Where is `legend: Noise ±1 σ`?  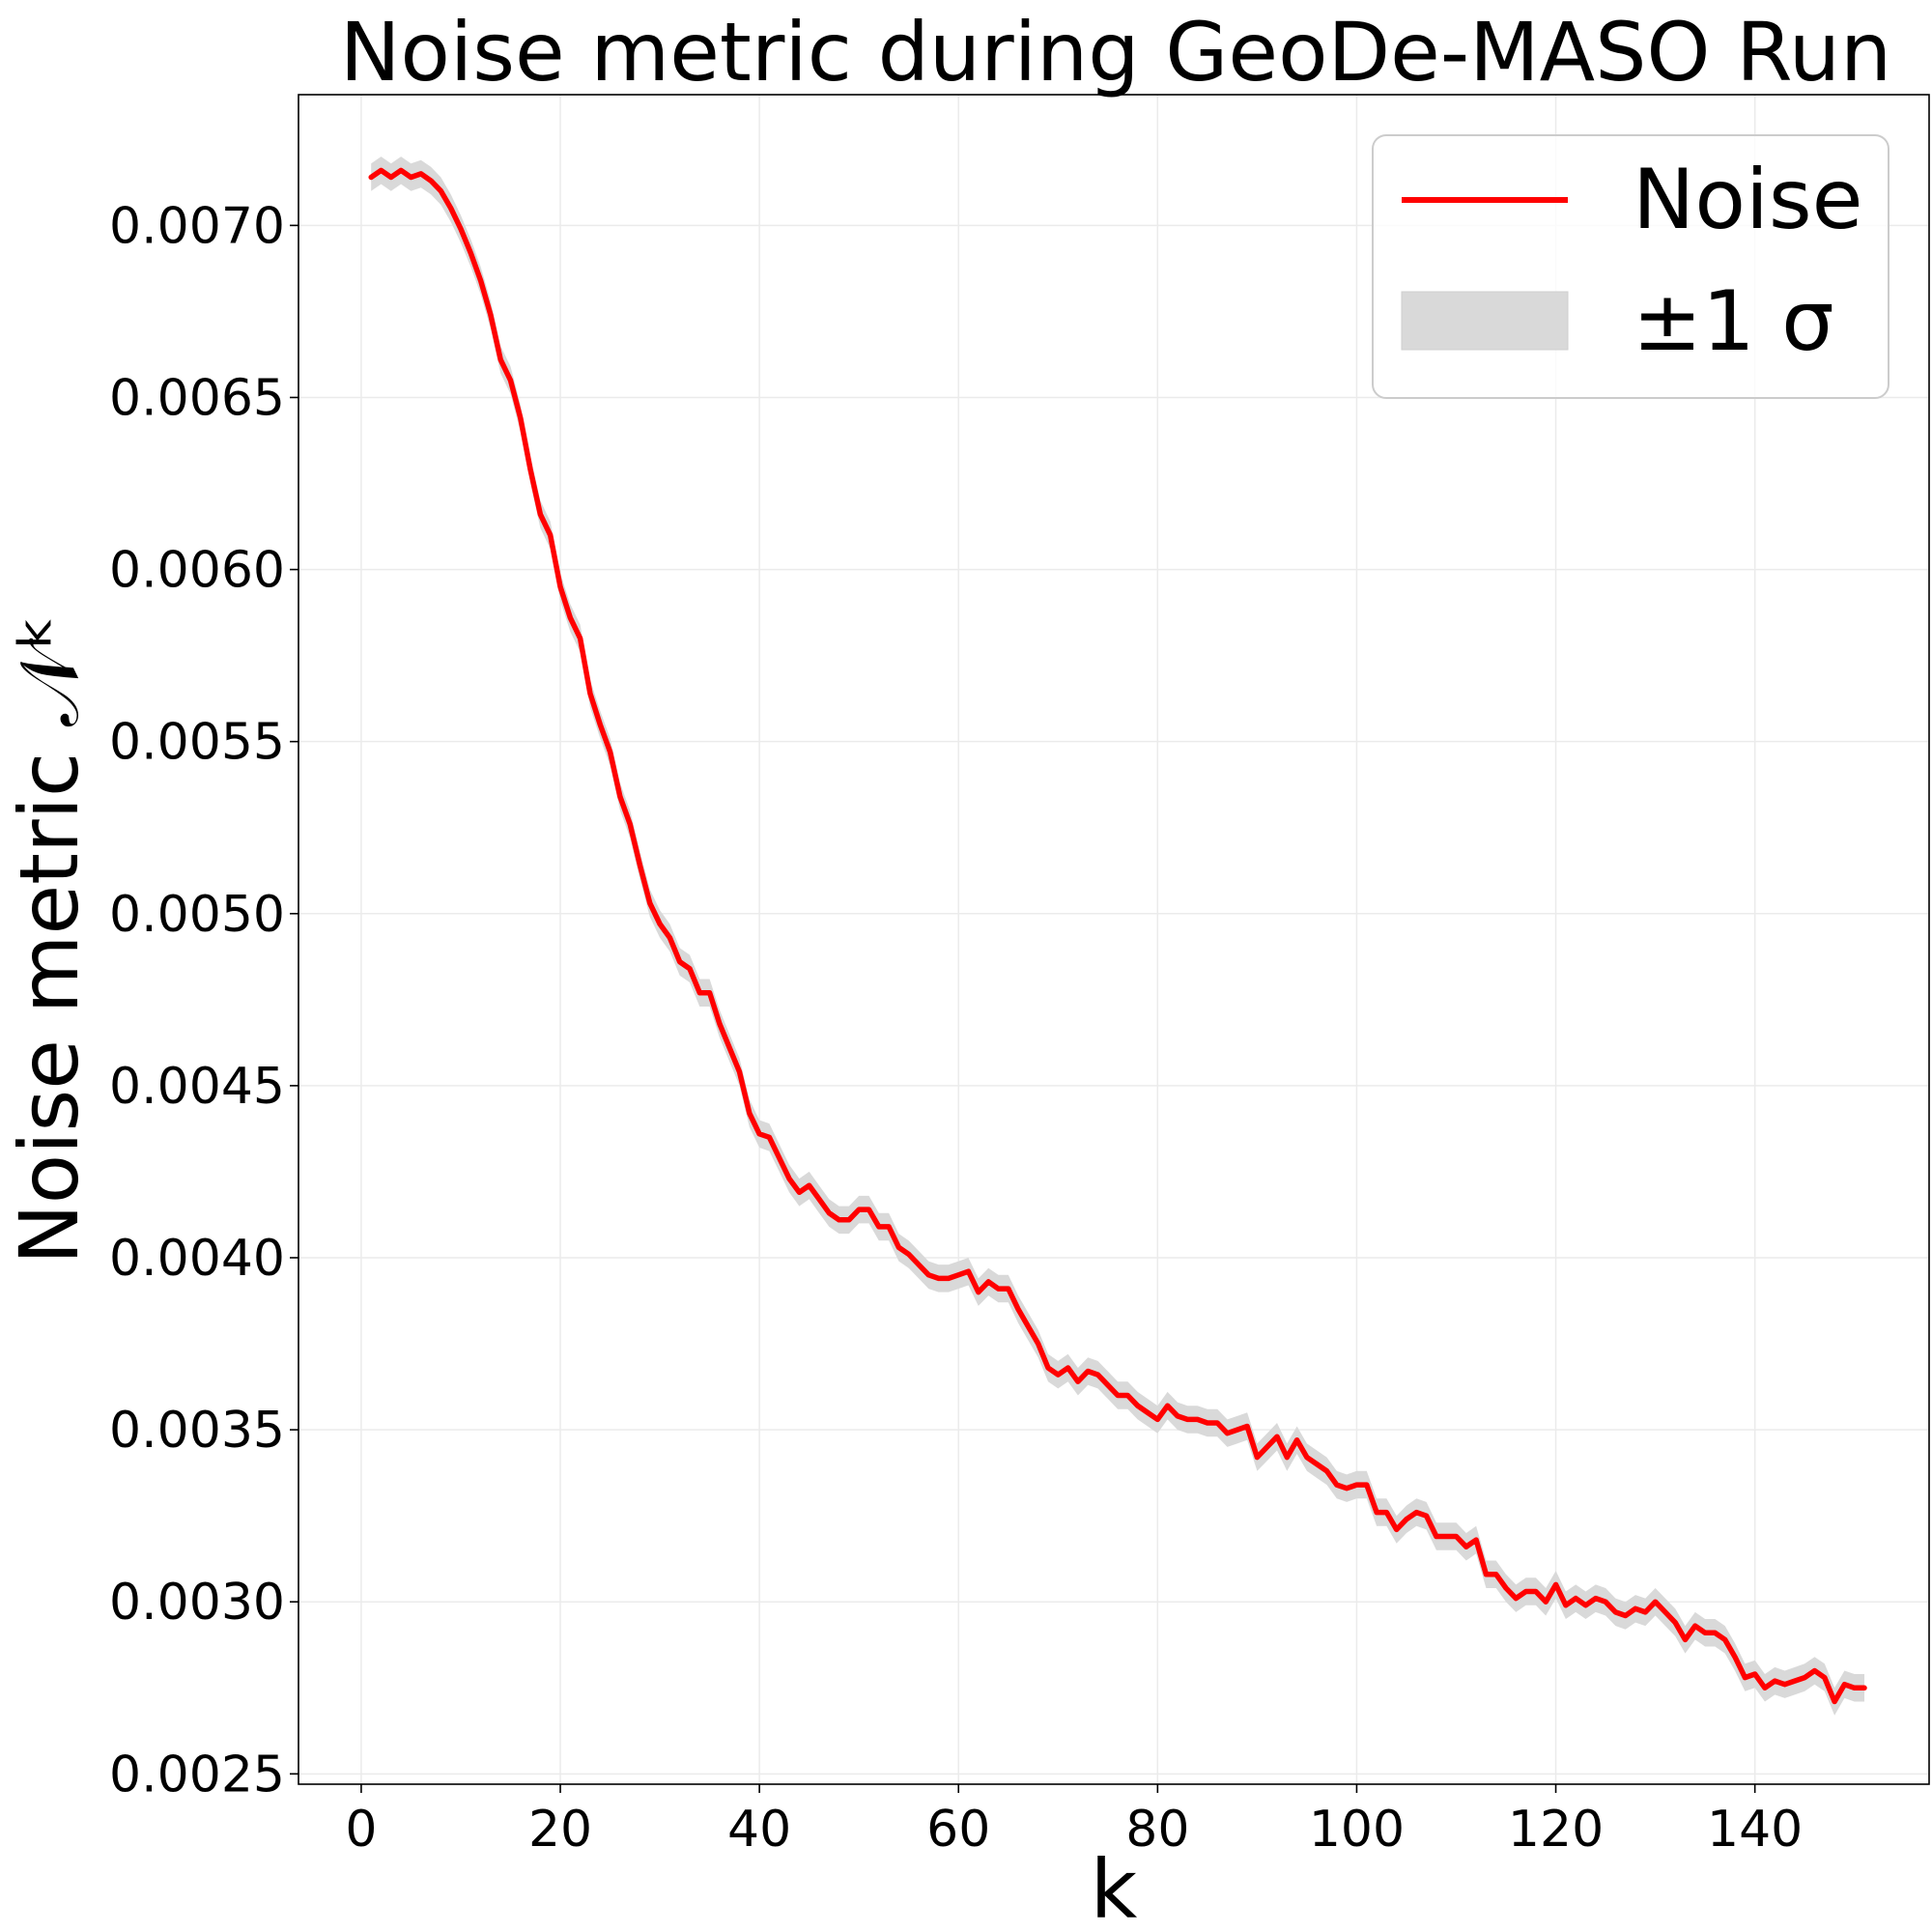 legend: Noise ±1 σ is located at coordinates (1630, 266).